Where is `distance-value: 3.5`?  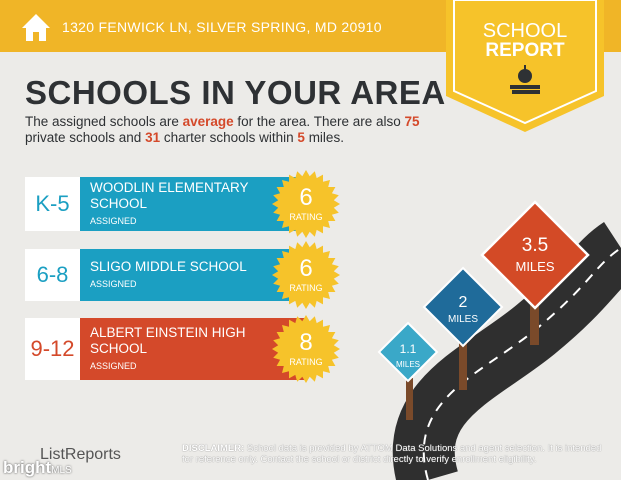 distance-value: 3.5 is located at coordinates (535, 245).